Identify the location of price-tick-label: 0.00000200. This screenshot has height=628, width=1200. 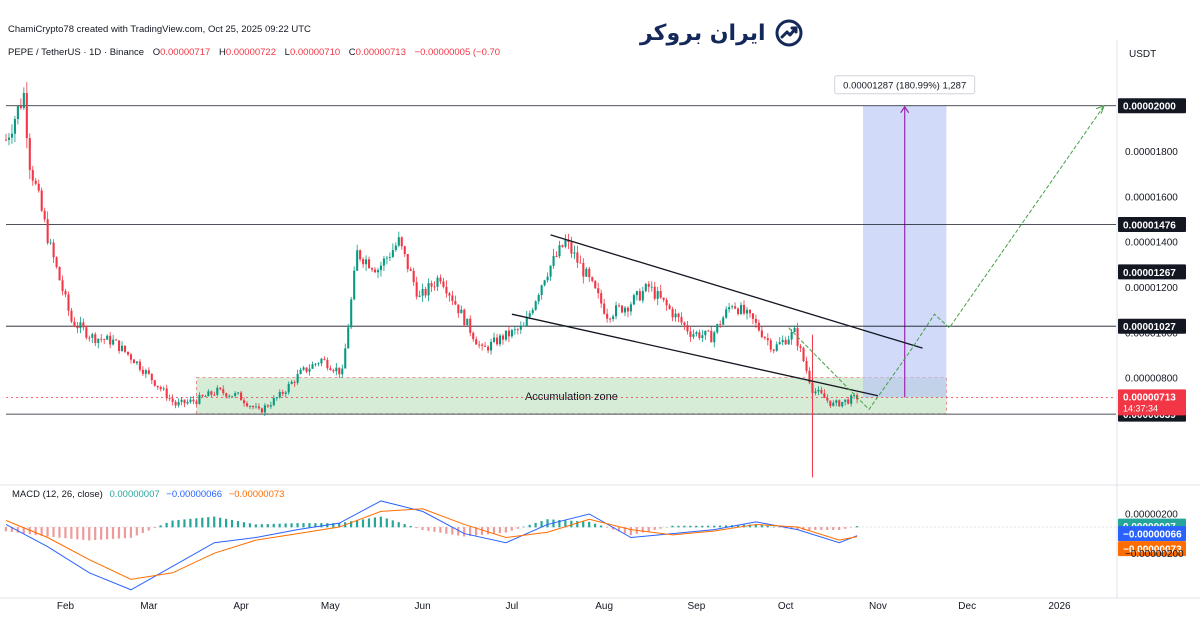
(1151, 515).